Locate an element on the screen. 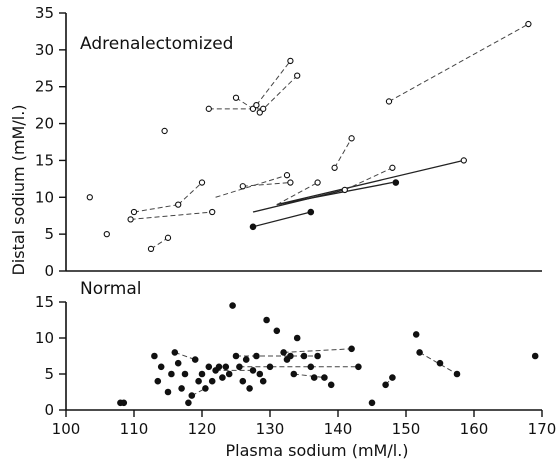 The image size is (559, 463). normal-y-tick-label-0: 0 is located at coordinates (49, 410).